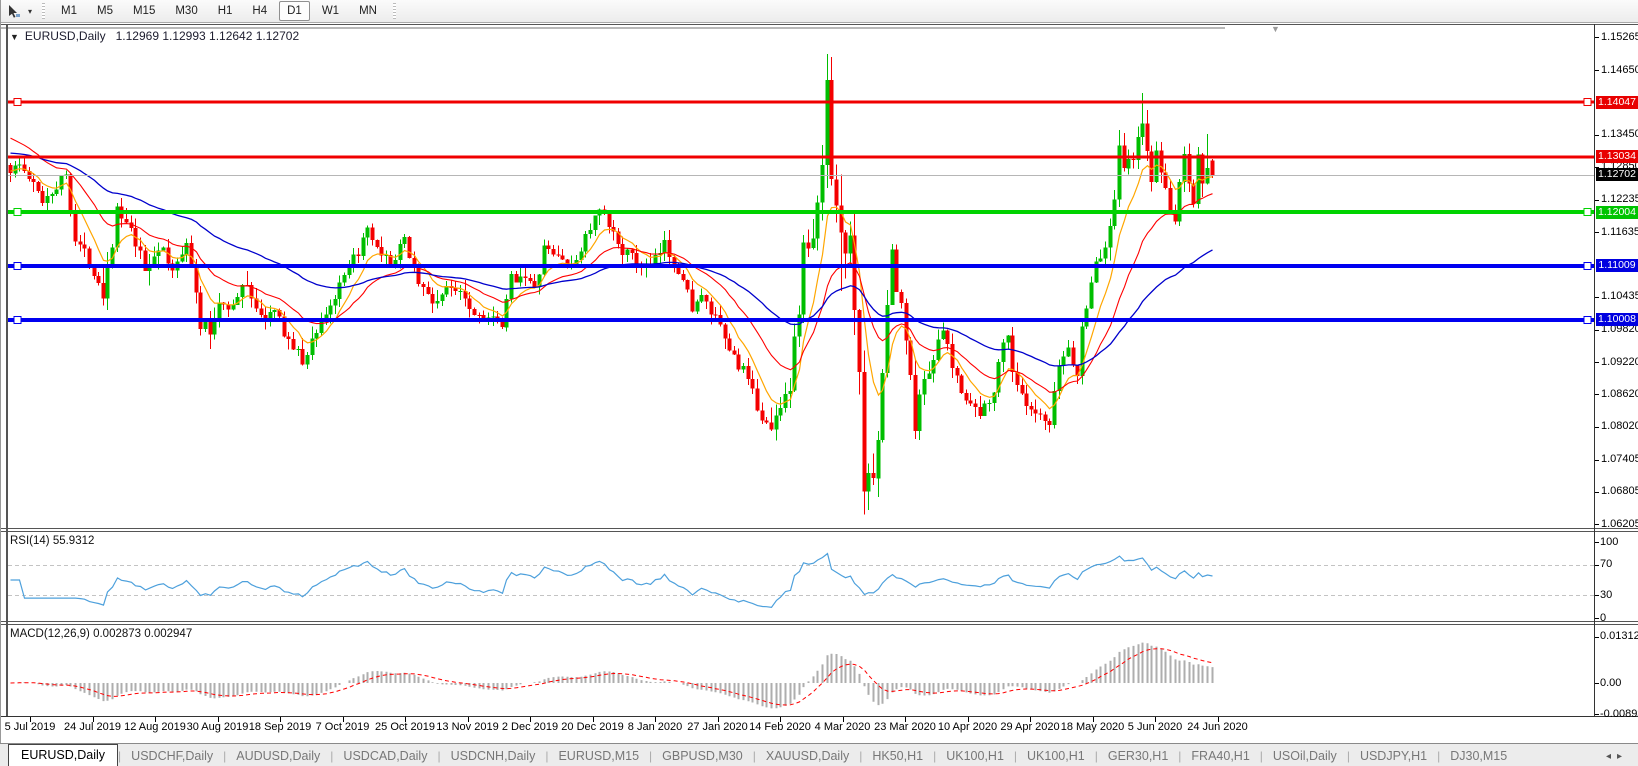 The width and height of the screenshot is (1638, 766). Describe the element at coordinates (801, 102) in the screenshot. I see `horizontal-line-1.14047` at that location.